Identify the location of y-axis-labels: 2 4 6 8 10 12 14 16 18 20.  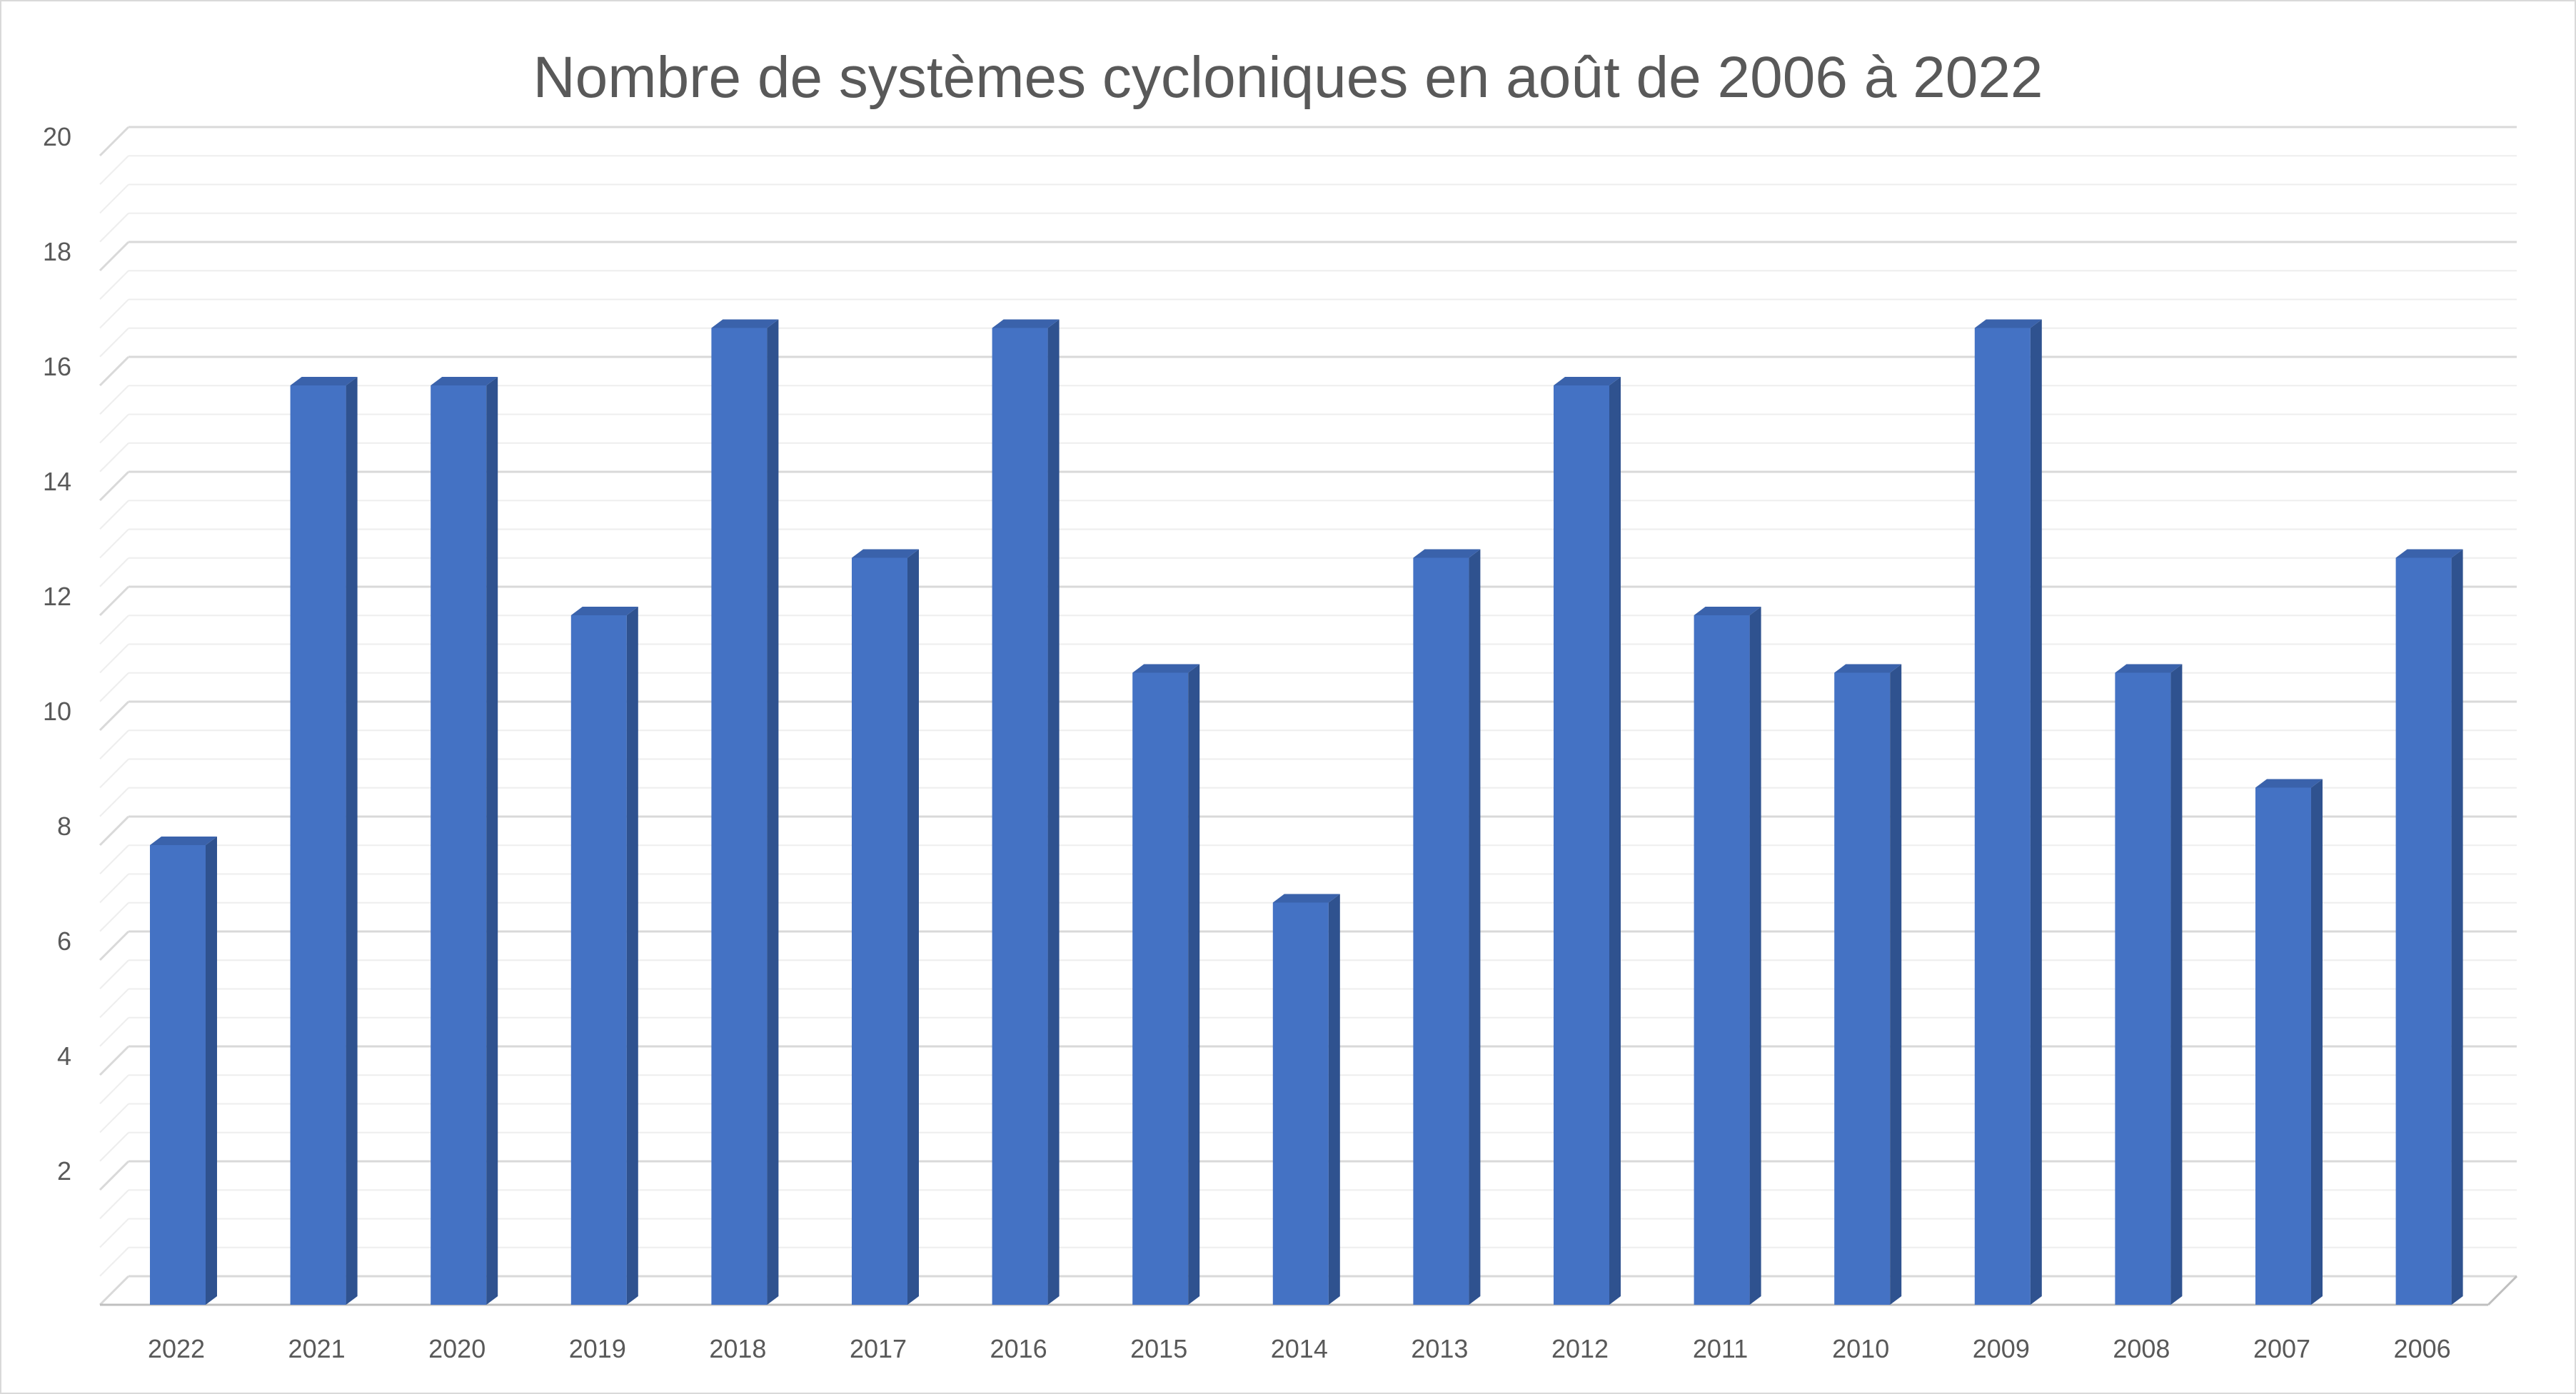
(57, 654).